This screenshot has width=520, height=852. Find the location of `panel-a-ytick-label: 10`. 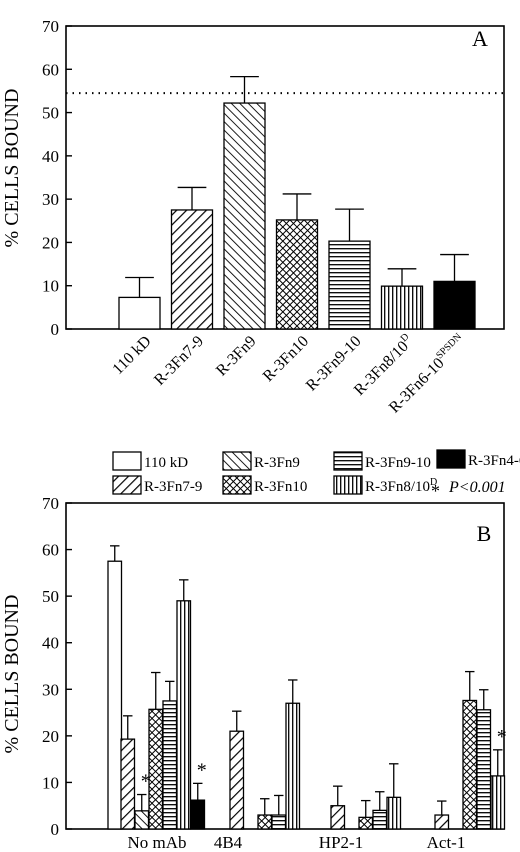

panel-a-ytick-label: 10 is located at coordinates (50, 286).